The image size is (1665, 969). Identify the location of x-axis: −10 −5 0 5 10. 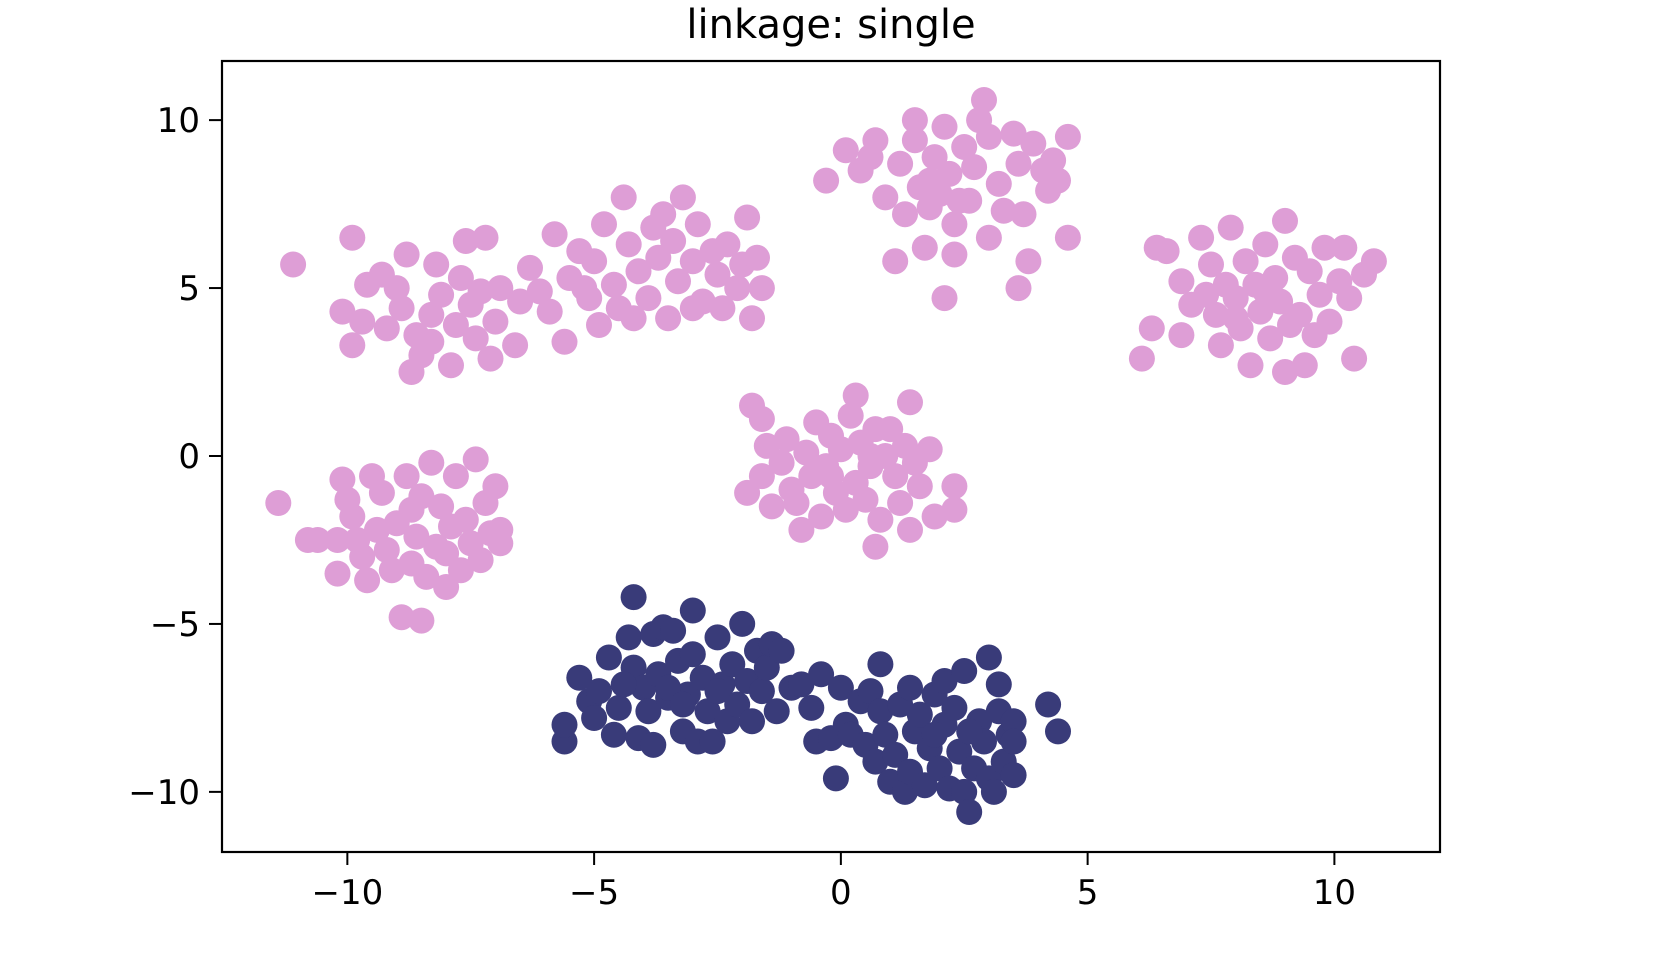
(833, 882).